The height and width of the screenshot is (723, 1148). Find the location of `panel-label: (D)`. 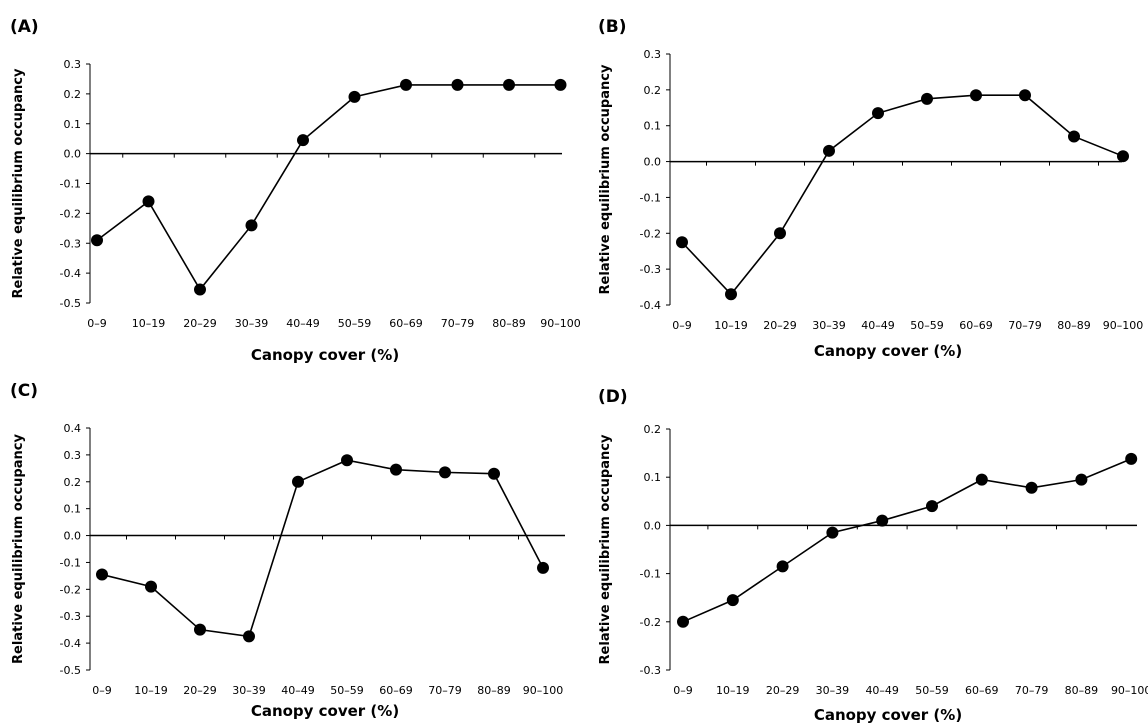

panel-label: (D) is located at coordinates (613, 397).